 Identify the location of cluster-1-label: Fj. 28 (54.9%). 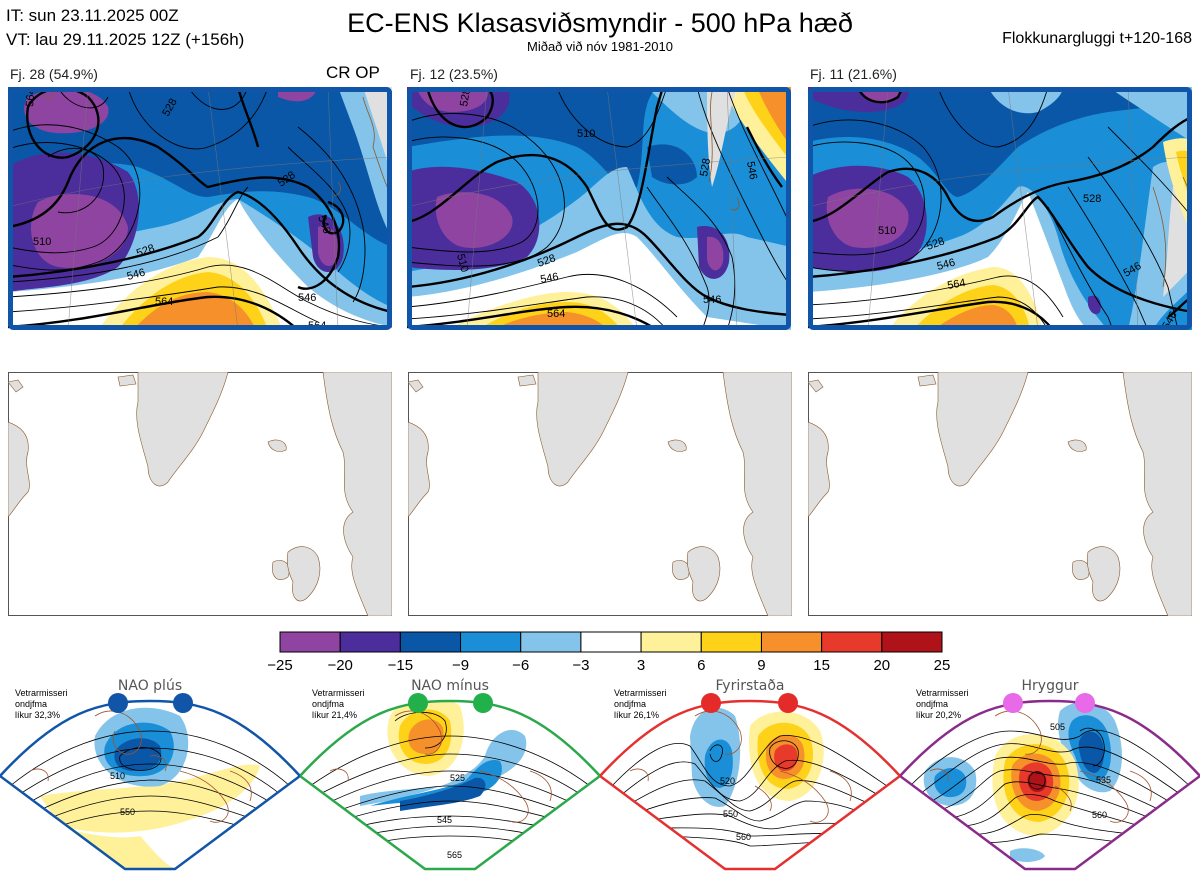
(54, 74).